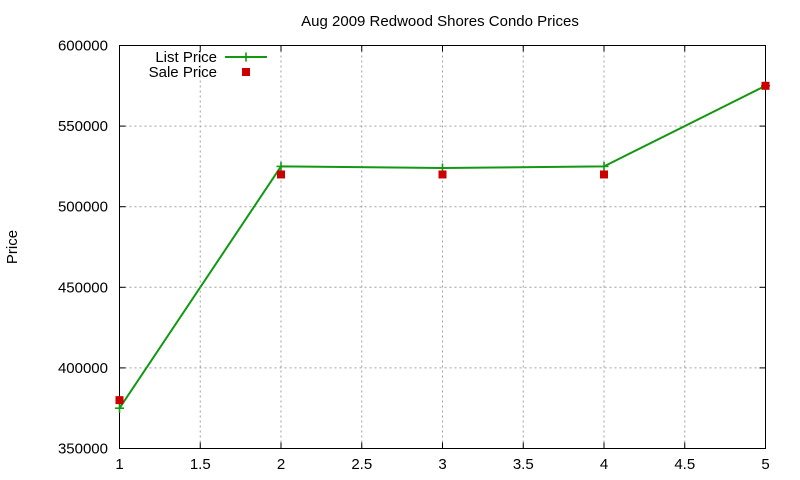  I want to click on y-tick-label: 450000, so click(83, 287).